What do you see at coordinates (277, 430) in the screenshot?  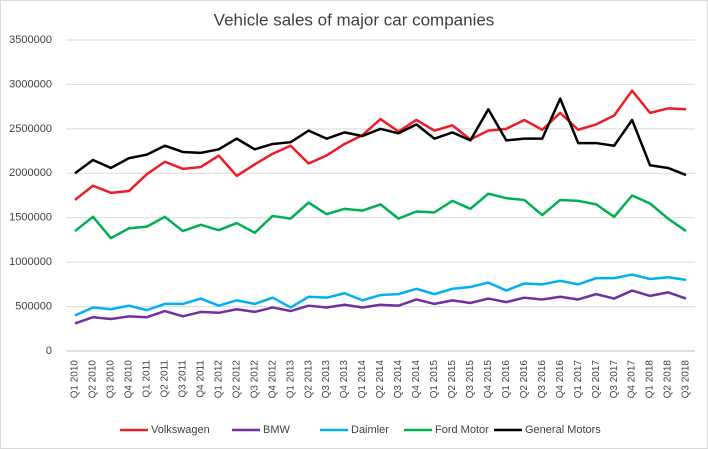 I see `legend-label: BMW` at bounding box center [277, 430].